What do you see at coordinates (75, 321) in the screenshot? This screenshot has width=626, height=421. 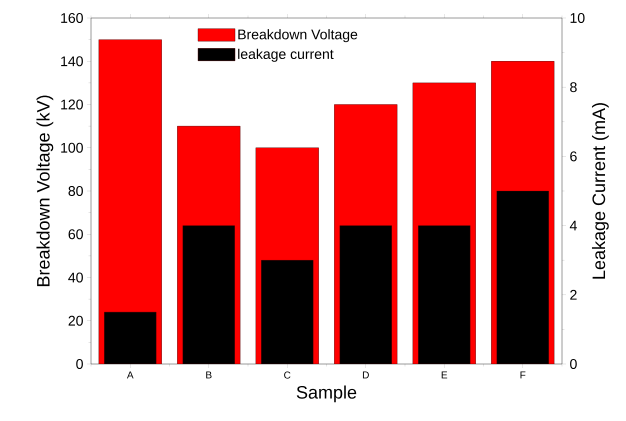 I see `y-tick-label: 20` at bounding box center [75, 321].